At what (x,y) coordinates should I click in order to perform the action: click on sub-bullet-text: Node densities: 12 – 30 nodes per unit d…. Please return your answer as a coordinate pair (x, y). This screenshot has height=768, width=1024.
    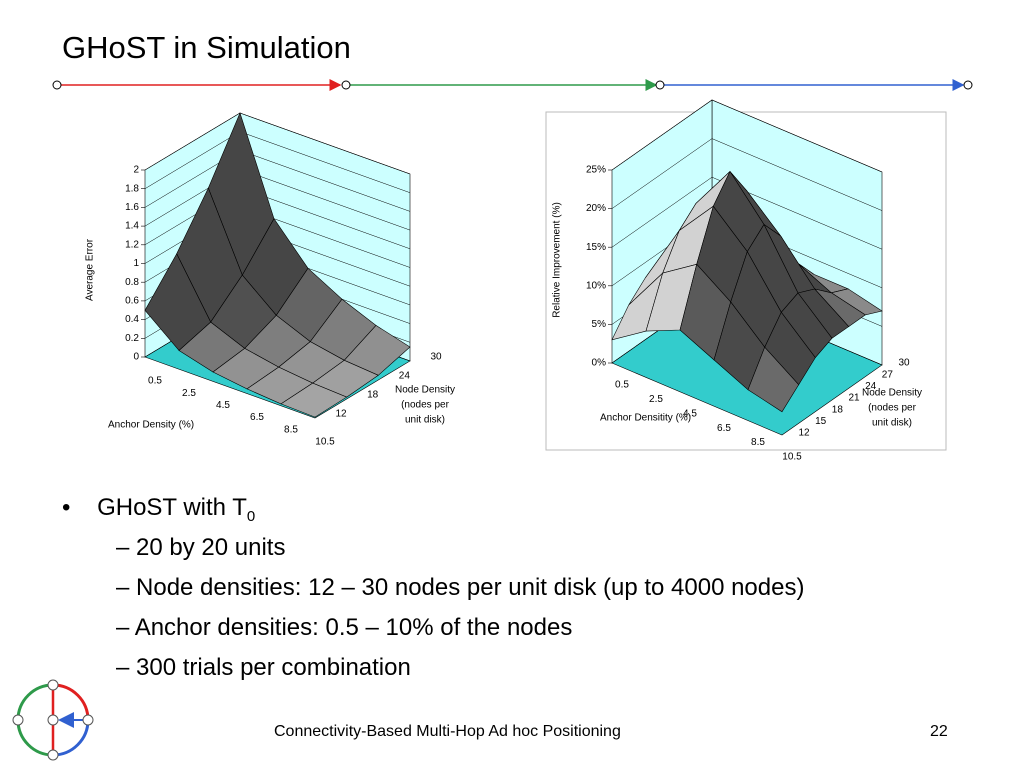
    Looking at the image, I should click on (470, 587).